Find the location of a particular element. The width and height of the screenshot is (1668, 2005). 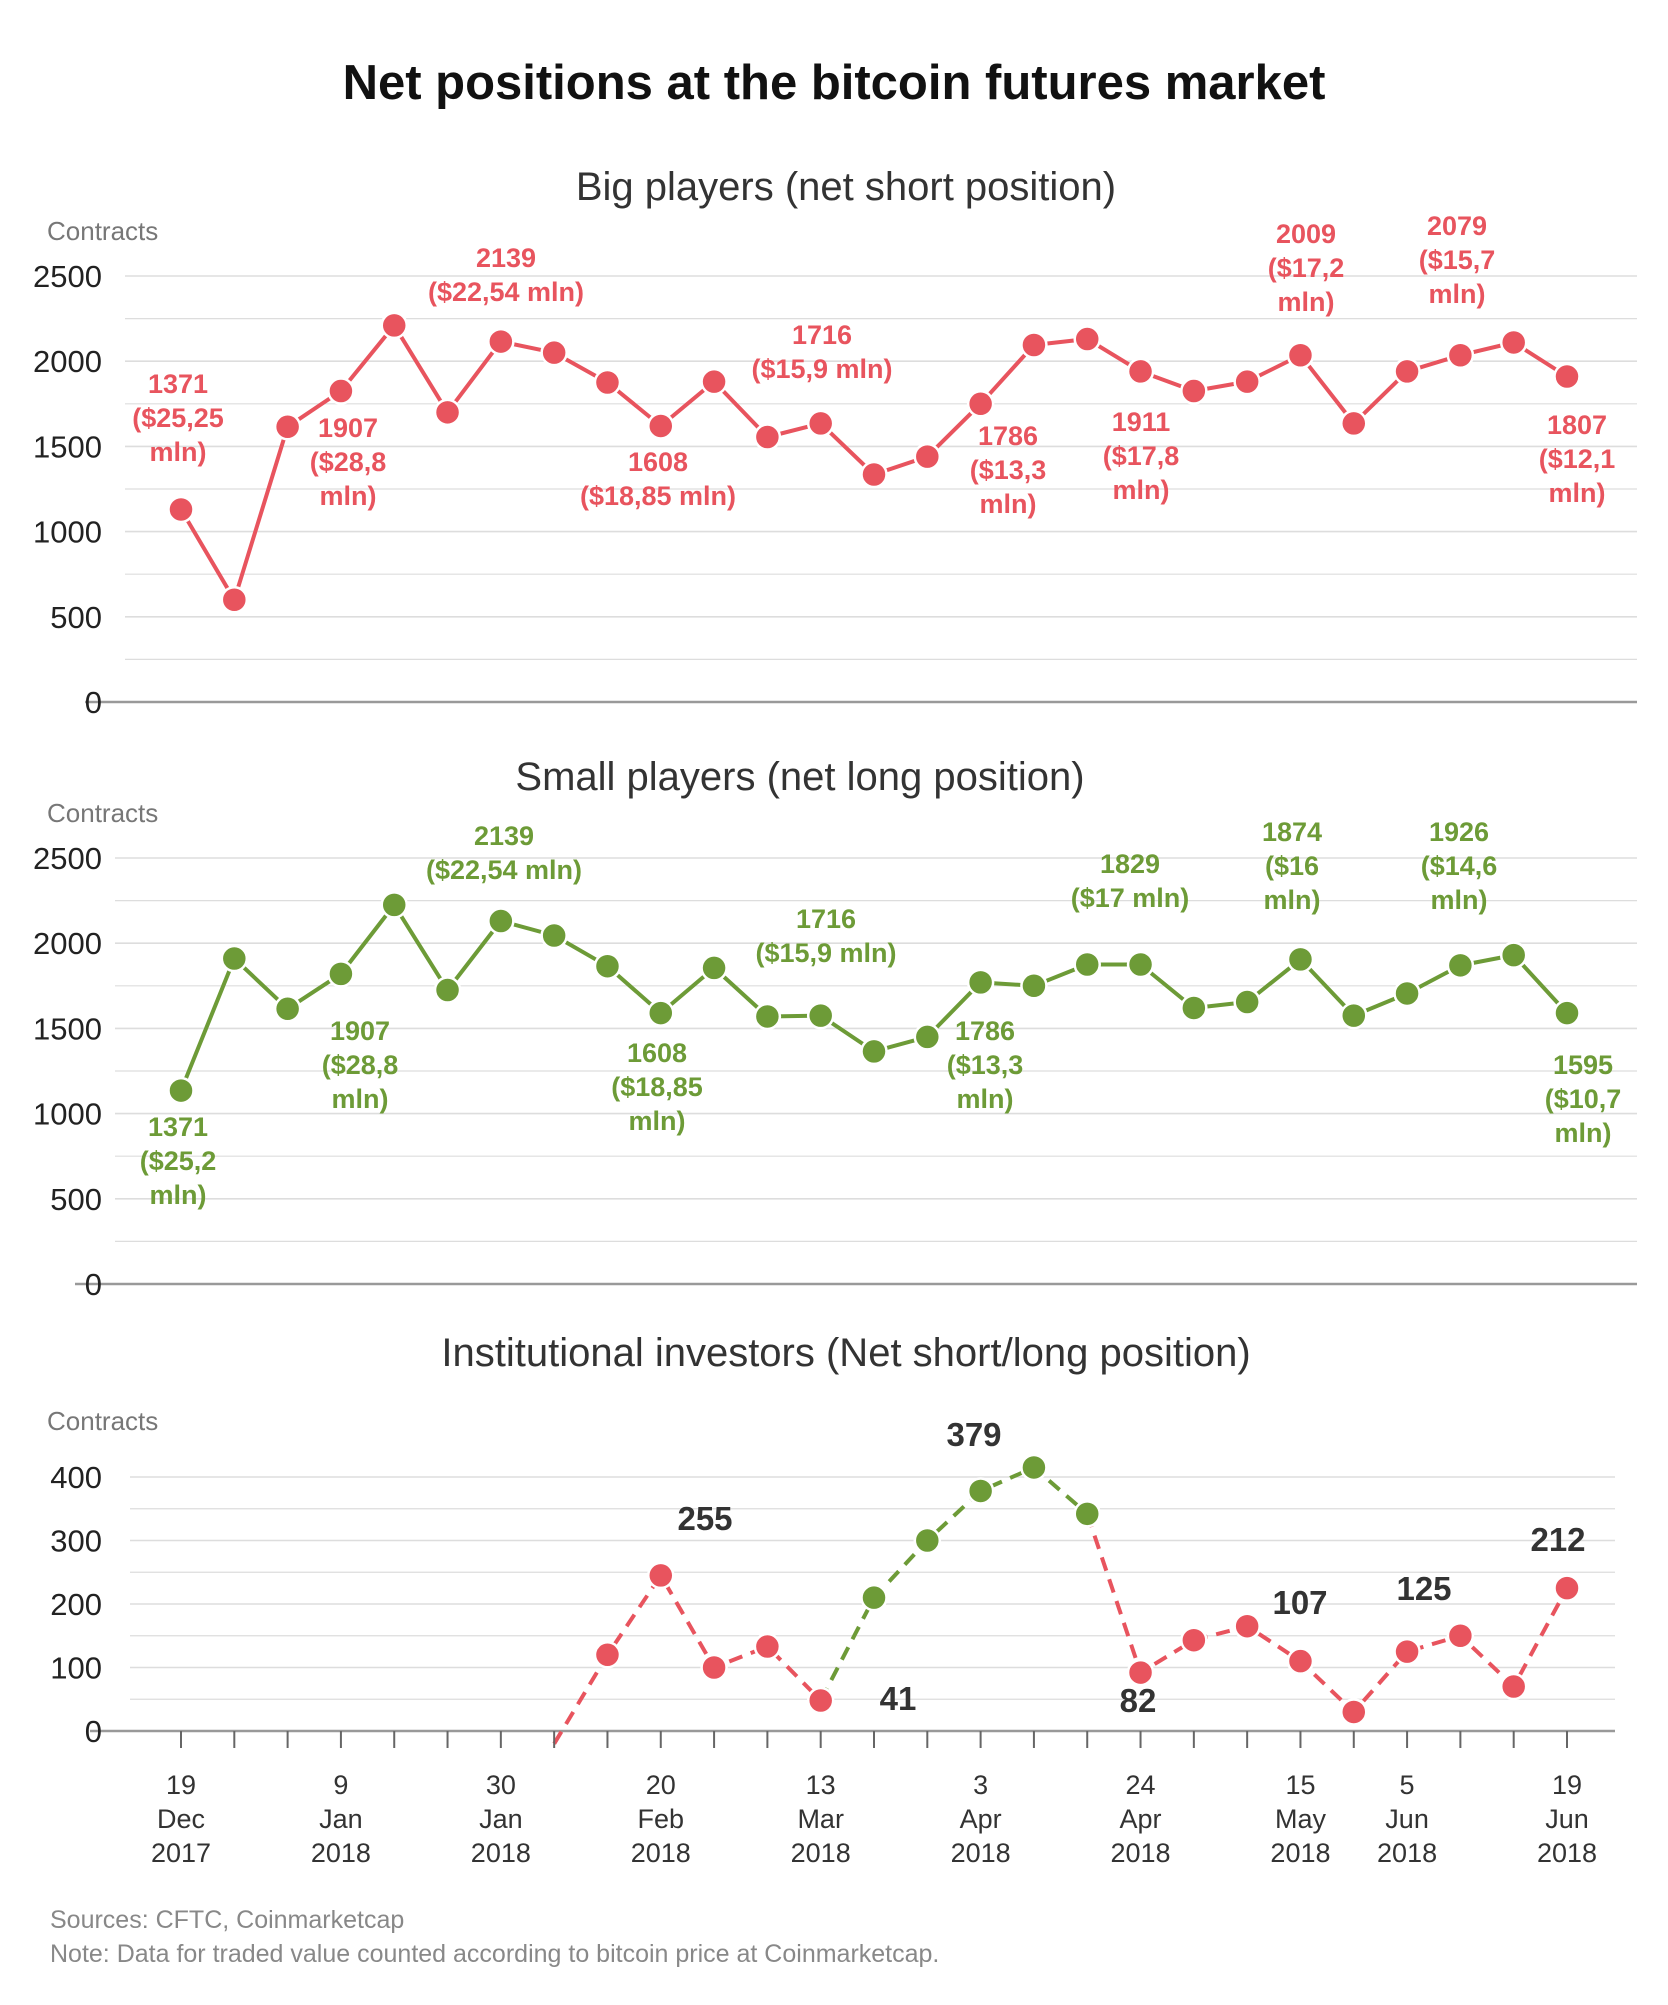

series-line is located at coordinates (953, 1583).